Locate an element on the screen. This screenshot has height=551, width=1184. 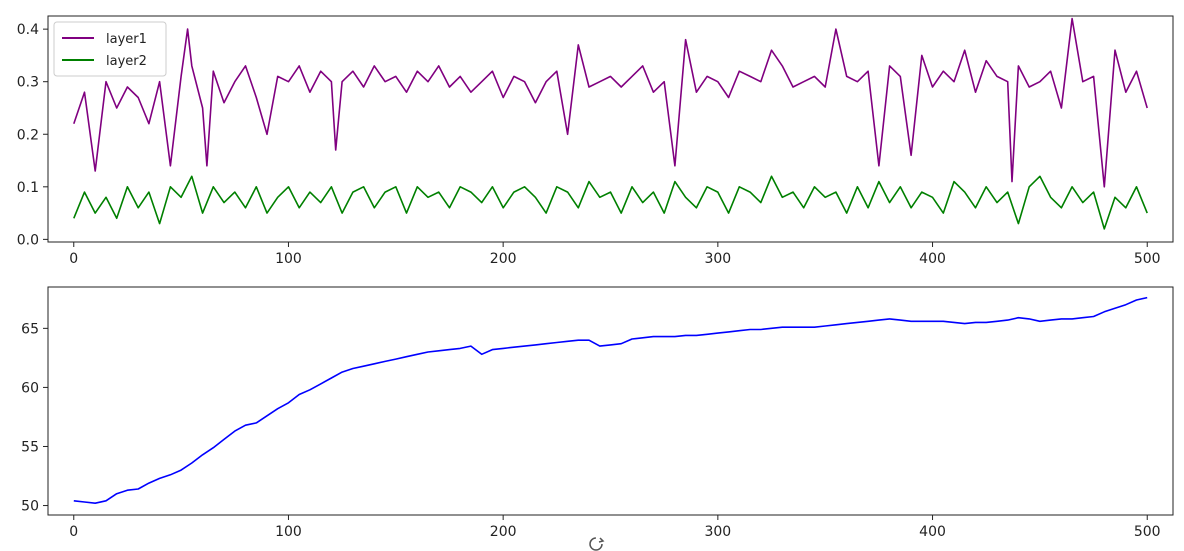
layer2-line is located at coordinates (610, 202).